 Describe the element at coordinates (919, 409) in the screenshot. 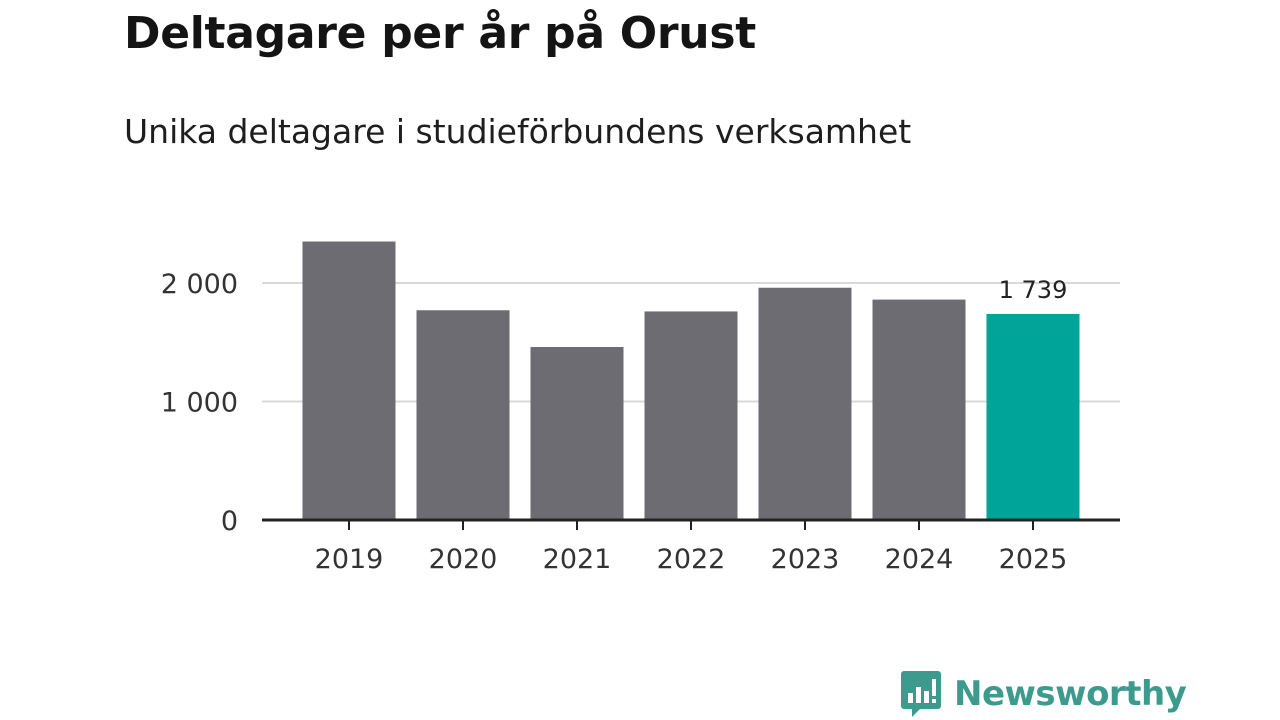

I see `bar-2024` at that location.